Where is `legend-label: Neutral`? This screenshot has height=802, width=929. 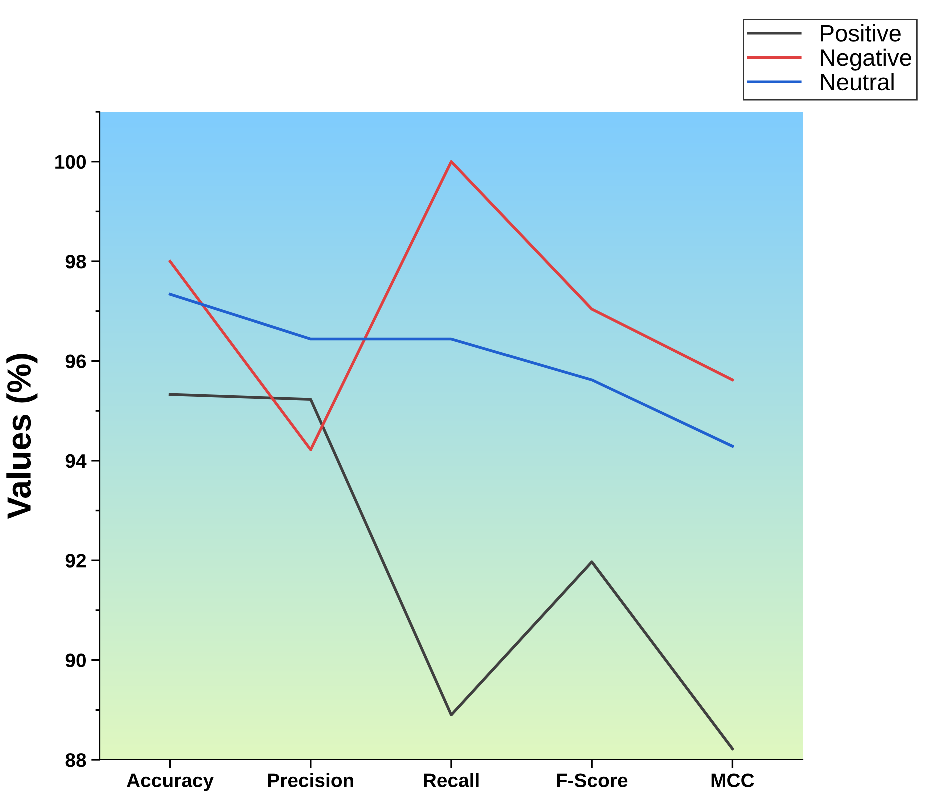
legend-label: Neutral is located at coordinates (857, 82).